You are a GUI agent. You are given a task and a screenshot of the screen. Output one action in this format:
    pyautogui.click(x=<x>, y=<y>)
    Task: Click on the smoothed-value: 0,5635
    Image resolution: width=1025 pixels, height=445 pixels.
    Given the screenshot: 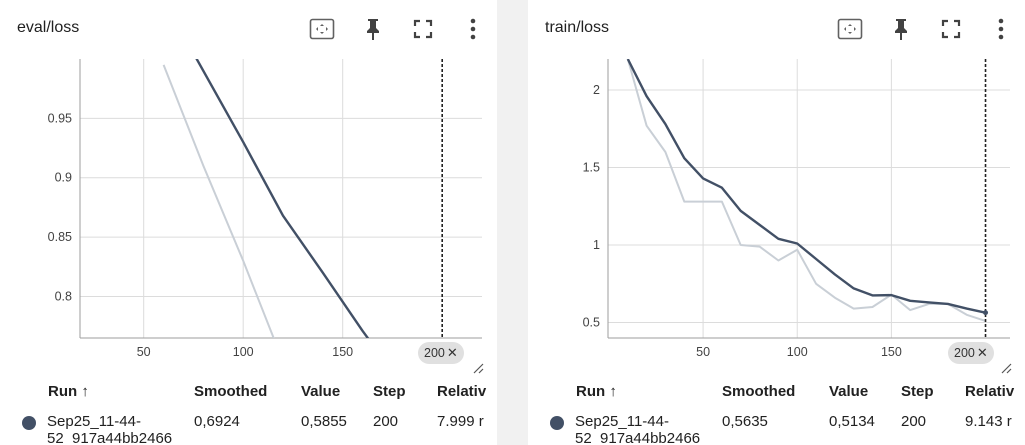 What is the action you would take?
    pyautogui.click(x=745, y=421)
    